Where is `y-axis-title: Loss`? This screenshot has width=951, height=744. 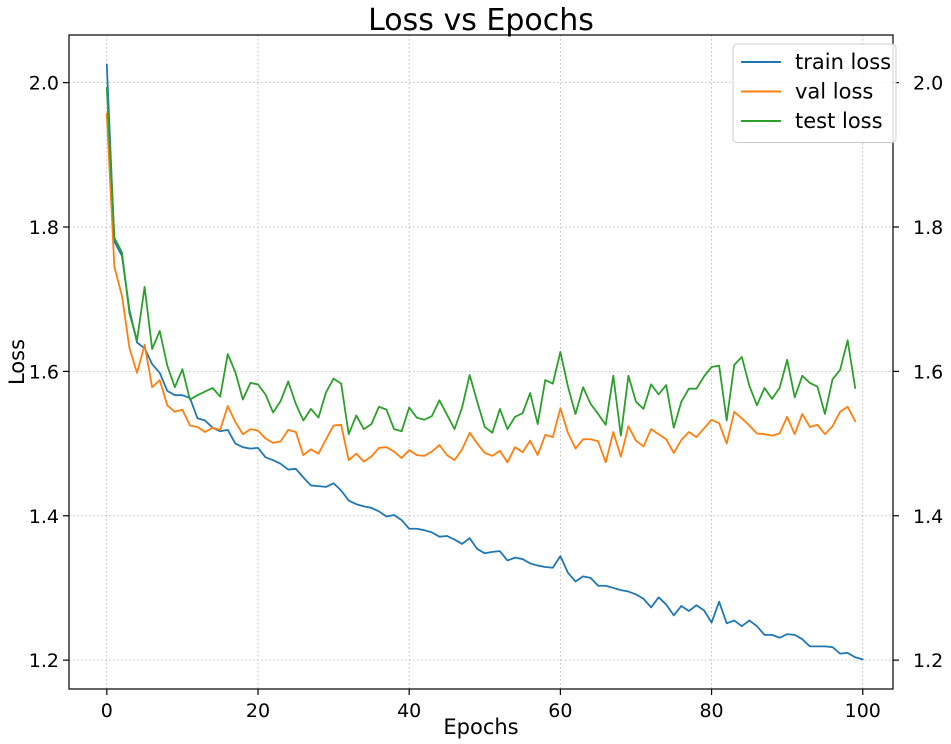
y-axis-title: Loss is located at coordinates (17, 362).